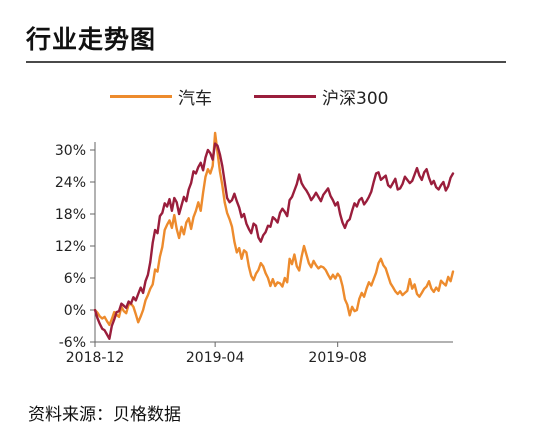 Image resolution: width=534 pixels, height=429 pixels. Describe the element at coordinates (70, 151) in the screenshot. I see `y-tick-label: 30%` at that location.